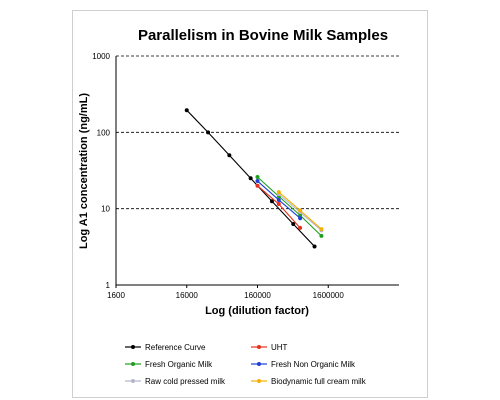 The height and width of the screenshot is (400, 500). What do you see at coordinates (269, 347) in the screenshot?
I see `legend-item-uht: UHT` at bounding box center [269, 347].